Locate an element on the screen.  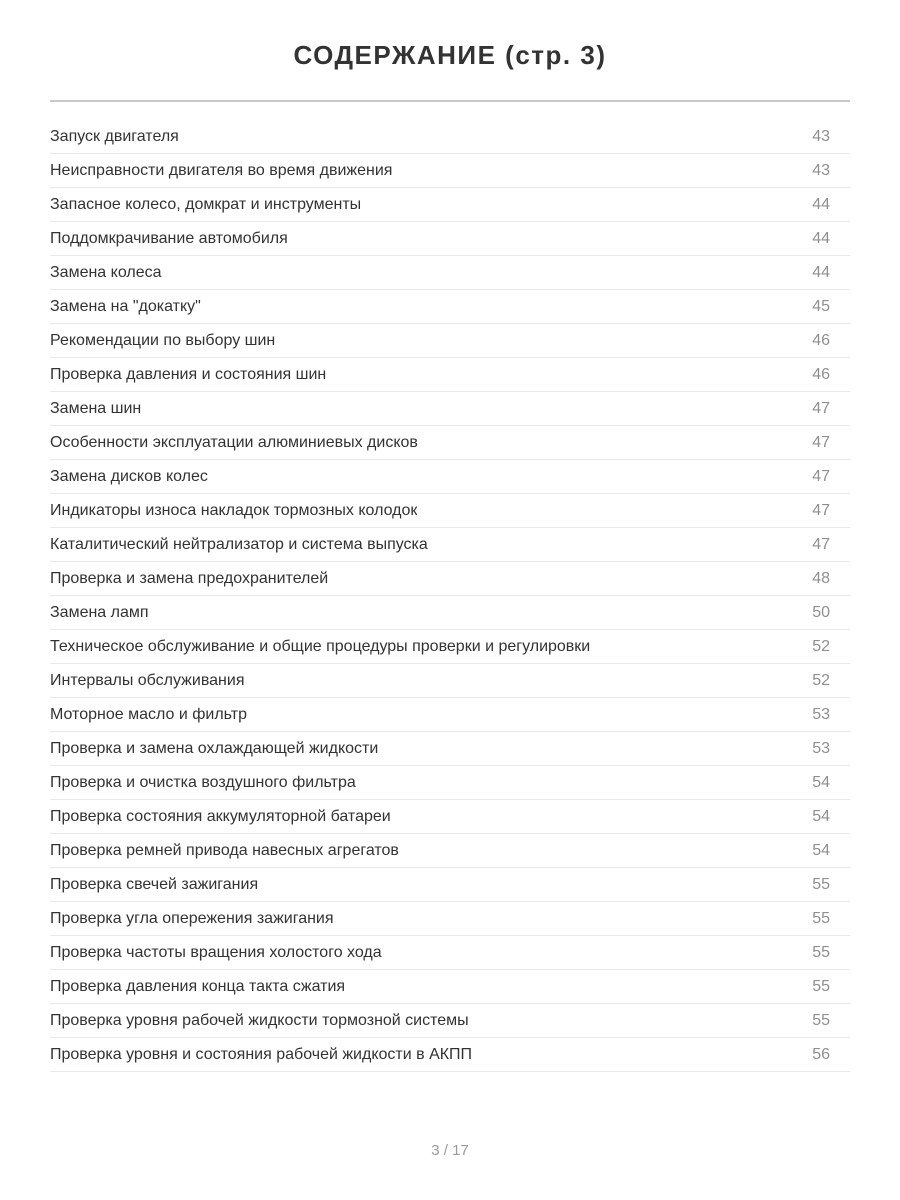
toc-entry-label: Проверка угла опережения зажигания is located at coordinates (192, 918).